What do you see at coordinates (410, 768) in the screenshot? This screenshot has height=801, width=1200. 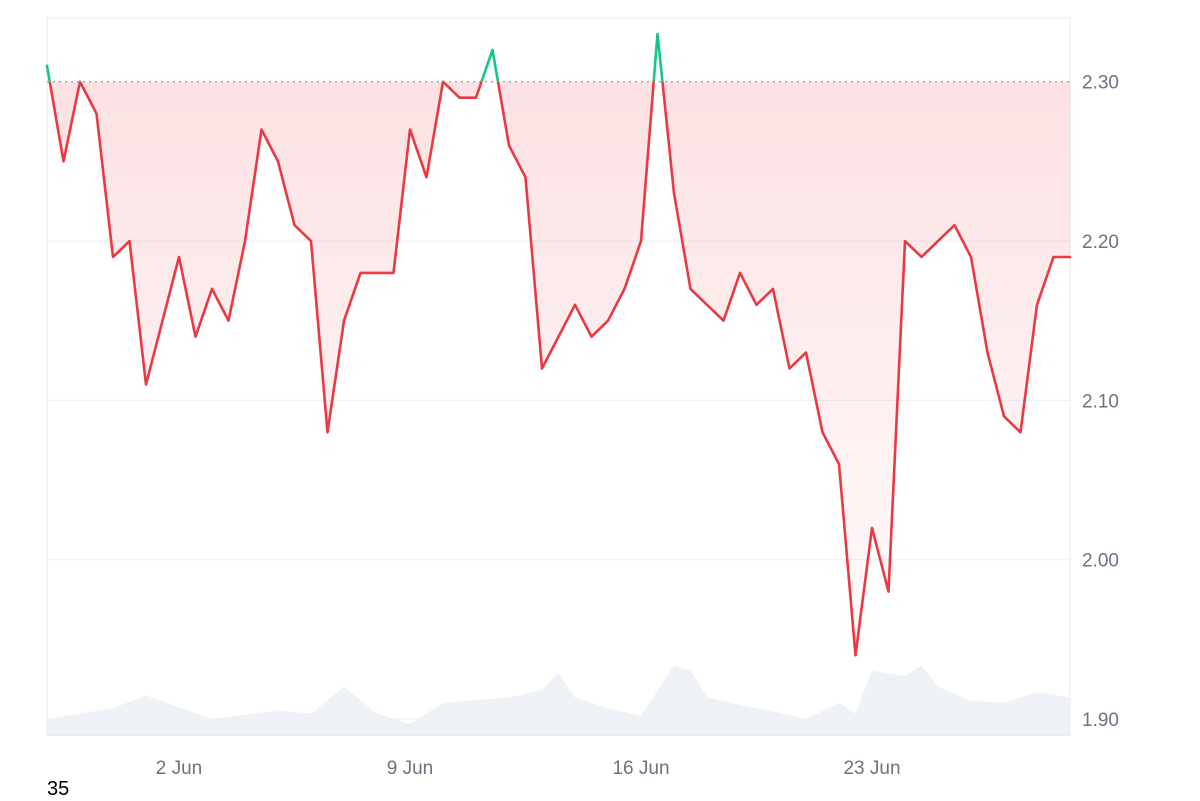 I see `x-tick-label: 9 Jun` at bounding box center [410, 768].